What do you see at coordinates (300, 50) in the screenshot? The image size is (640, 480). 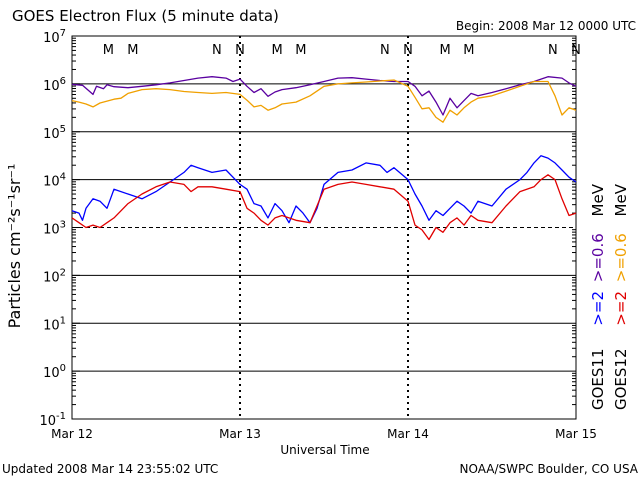 I see `mn-marker-5: M` at bounding box center [300, 50].